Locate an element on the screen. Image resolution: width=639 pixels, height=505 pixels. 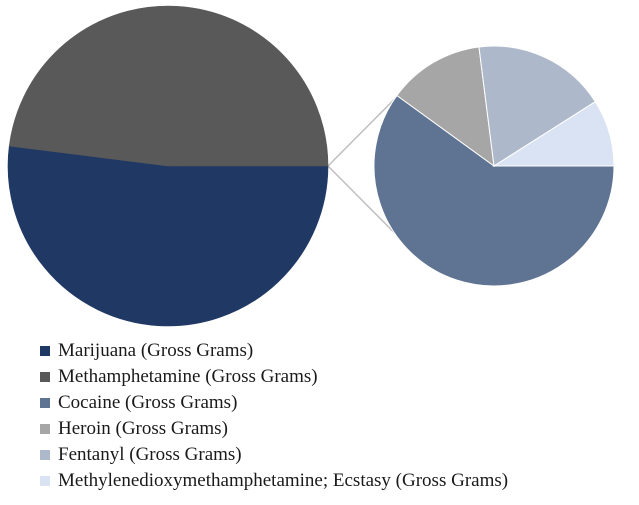
legend-item-cocaine: Cocaine (Gross Grams) is located at coordinates (274, 403).